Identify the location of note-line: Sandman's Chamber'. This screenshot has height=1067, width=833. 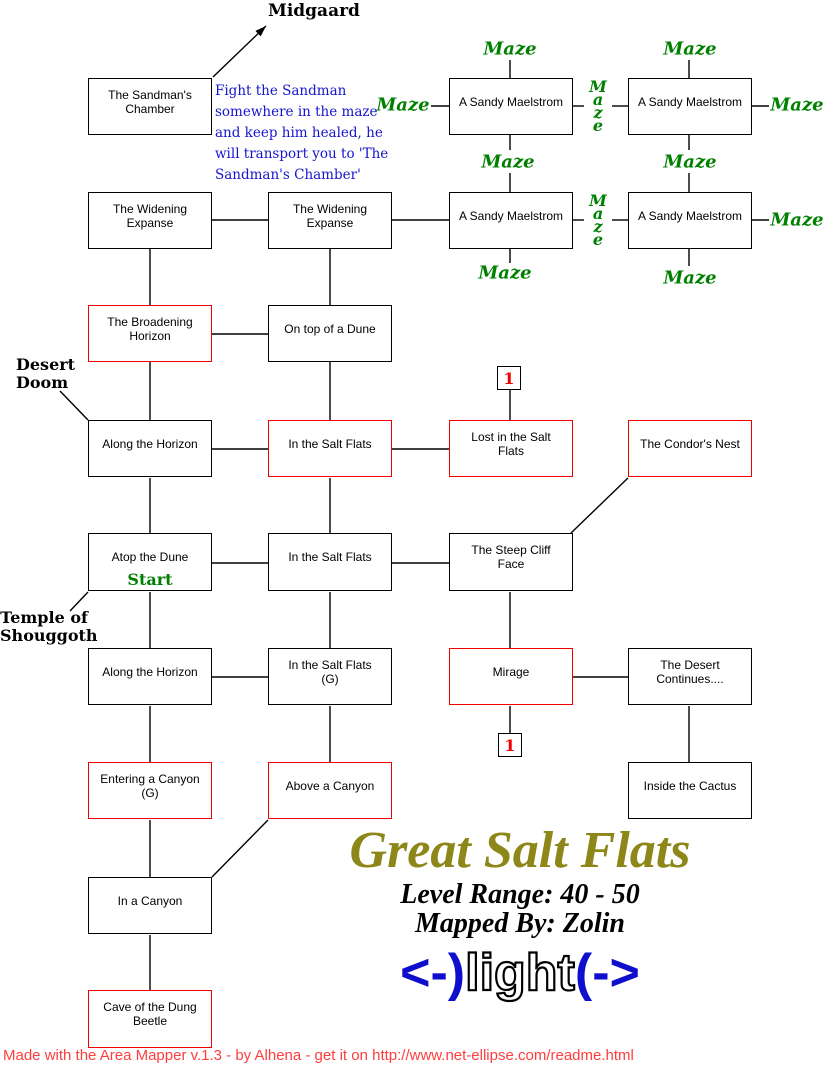
(288, 175).